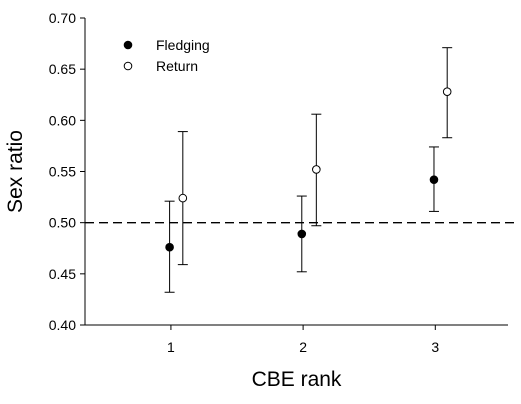 The width and height of the screenshot is (521, 404). What do you see at coordinates (15, 171) in the screenshot?
I see `y-axis-title: Sex ratio` at bounding box center [15, 171].